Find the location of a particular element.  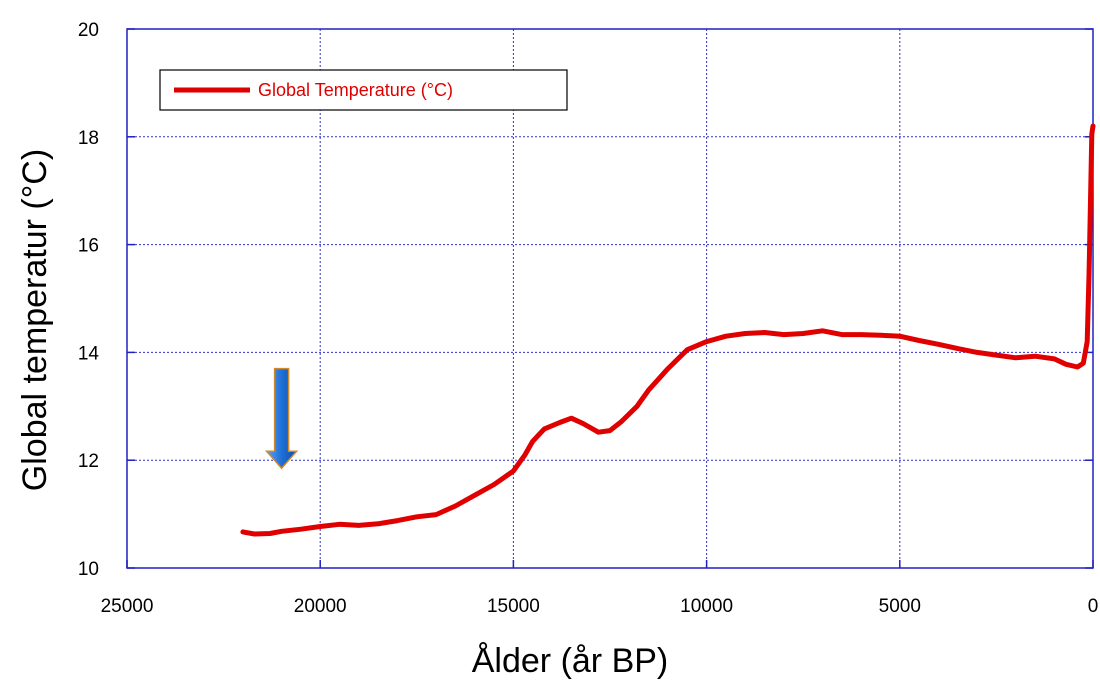

x-tick-label: 5000 is located at coordinates (900, 606).